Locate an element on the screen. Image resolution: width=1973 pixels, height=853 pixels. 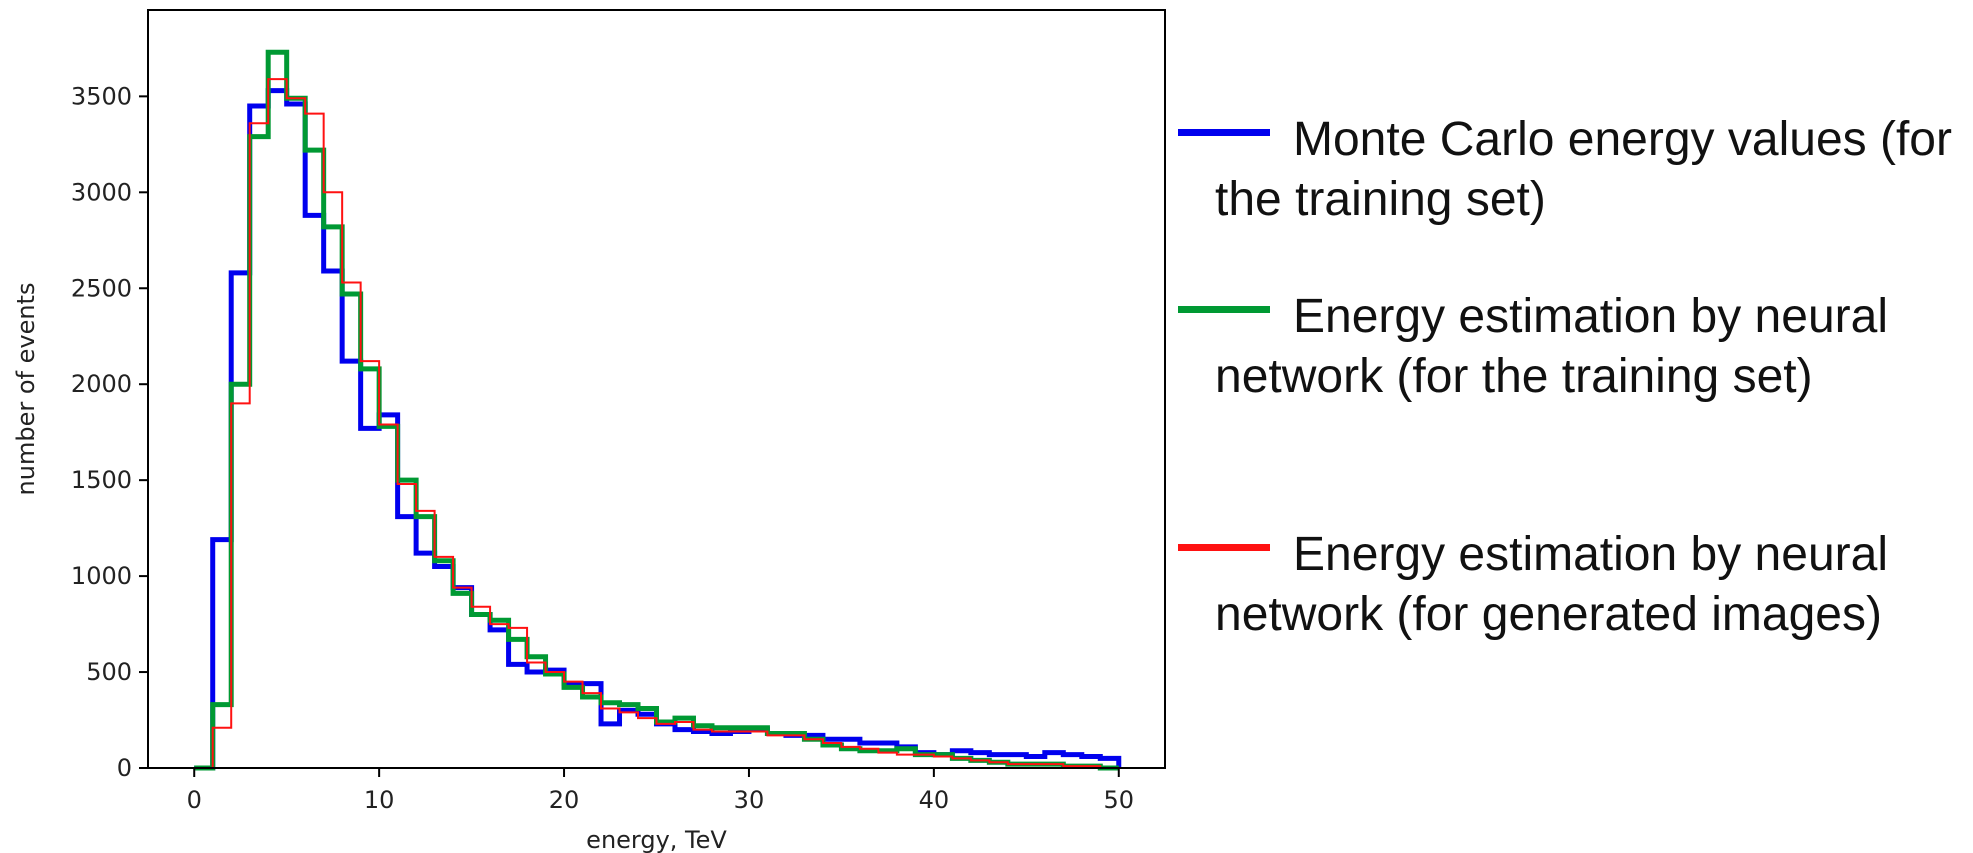
y-tick-label-2000: 2000 is located at coordinates (101, 384).